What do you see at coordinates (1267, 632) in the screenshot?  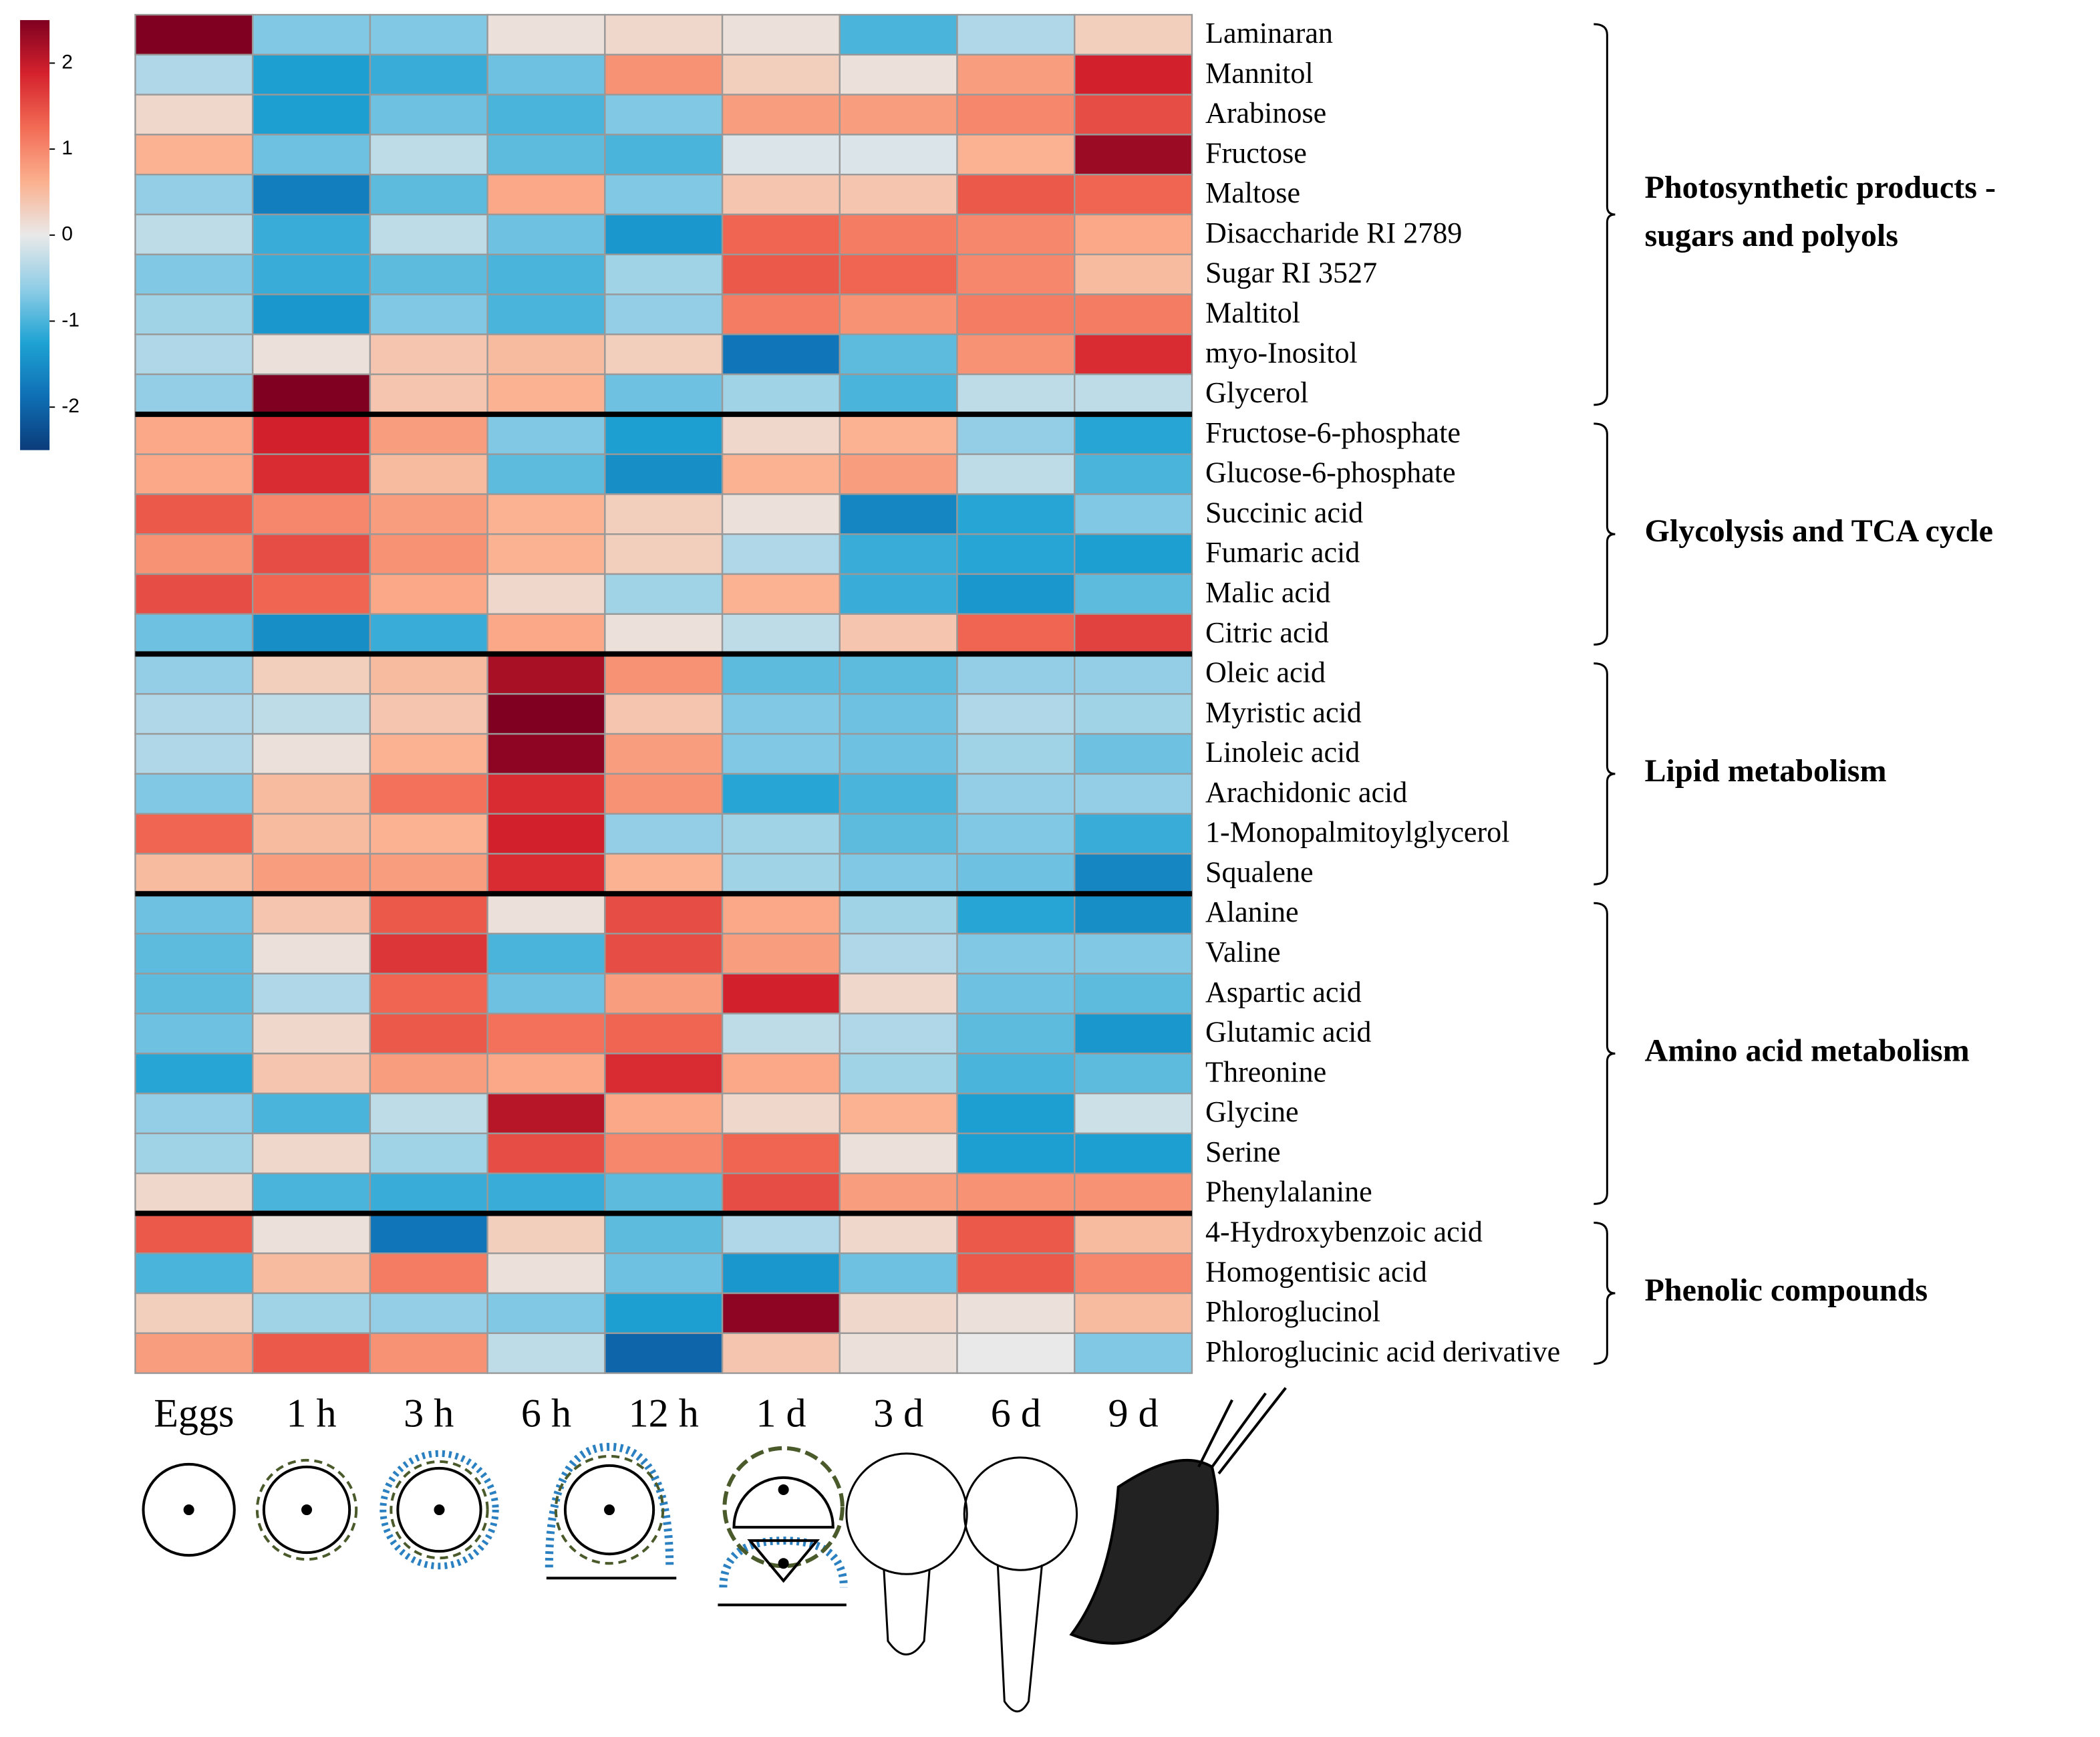 I see `row-label: Citric acid` at bounding box center [1267, 632].